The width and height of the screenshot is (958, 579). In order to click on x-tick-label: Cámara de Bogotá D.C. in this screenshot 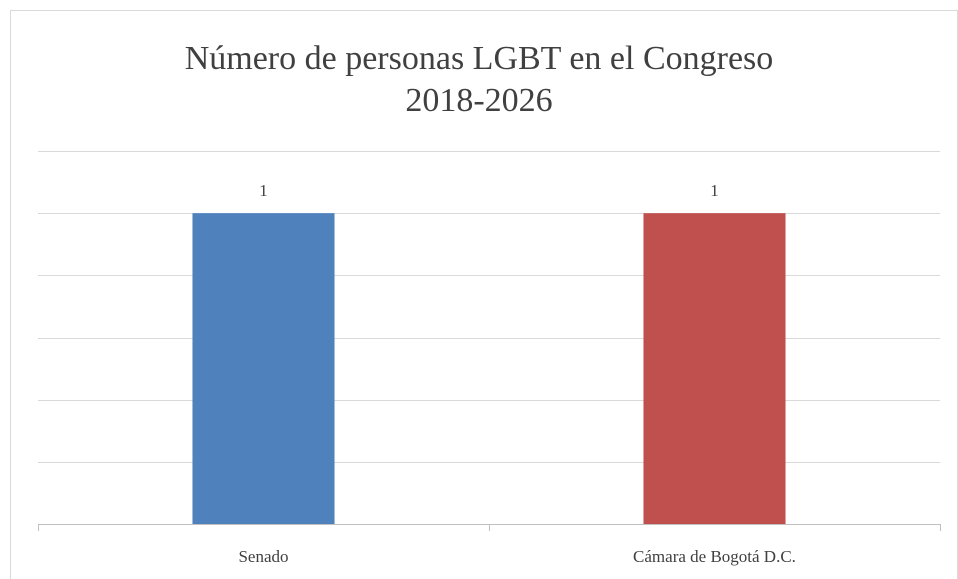, I will do `click(714, 556)`.